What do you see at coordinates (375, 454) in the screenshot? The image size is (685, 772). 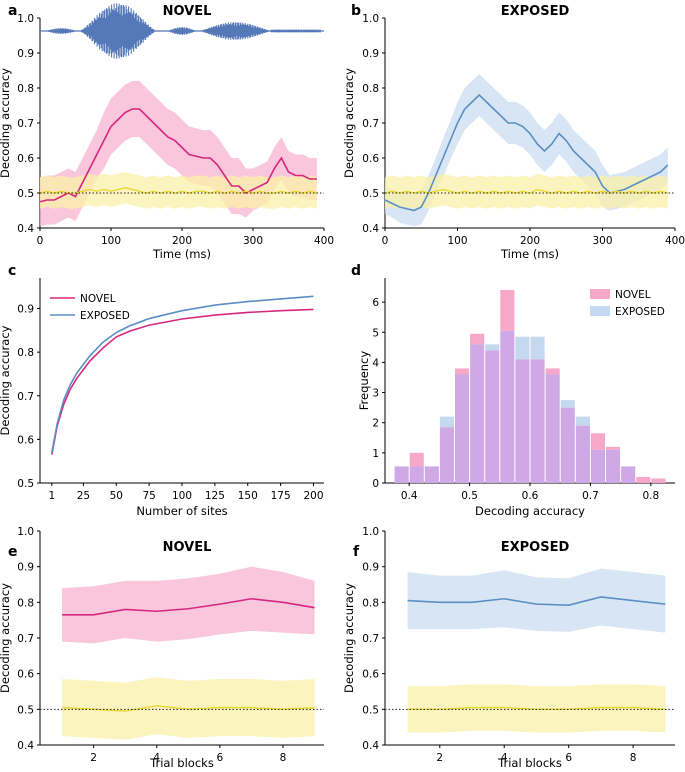 I see `y-tick-label: 1` at bounding box center [375, 454].